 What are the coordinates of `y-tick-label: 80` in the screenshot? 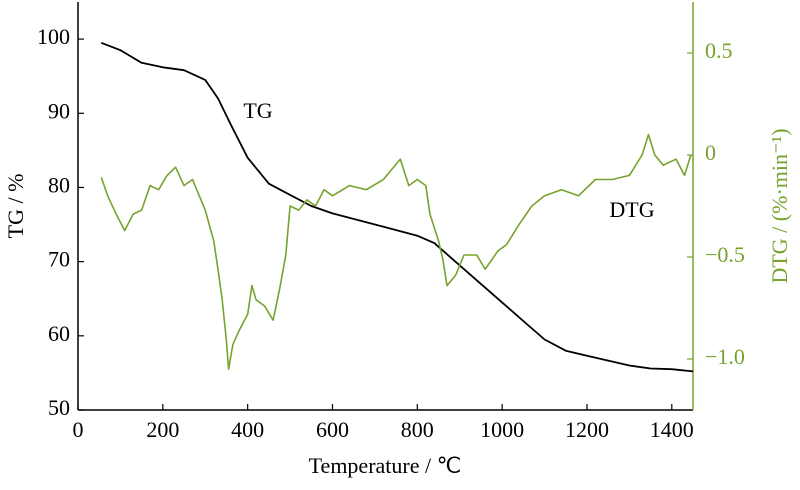 It's located at (59, 185).